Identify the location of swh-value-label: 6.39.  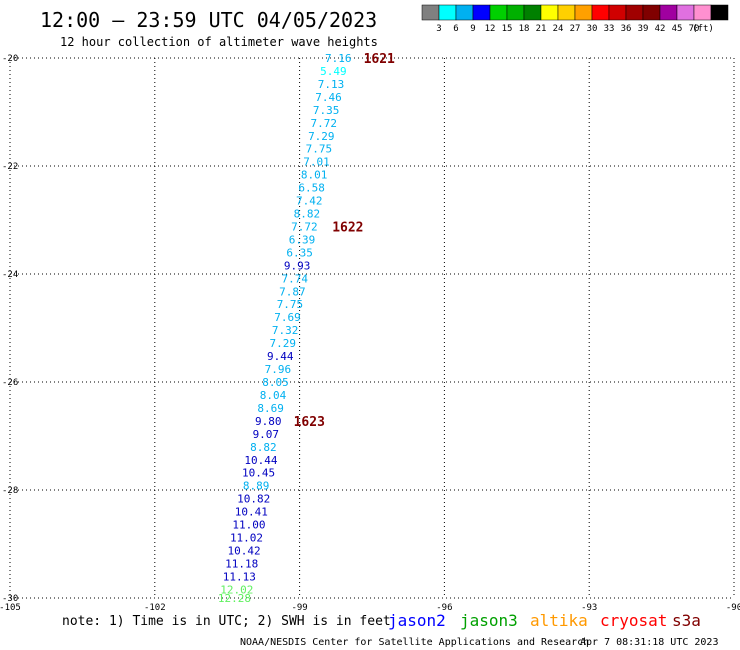
(302, 239).